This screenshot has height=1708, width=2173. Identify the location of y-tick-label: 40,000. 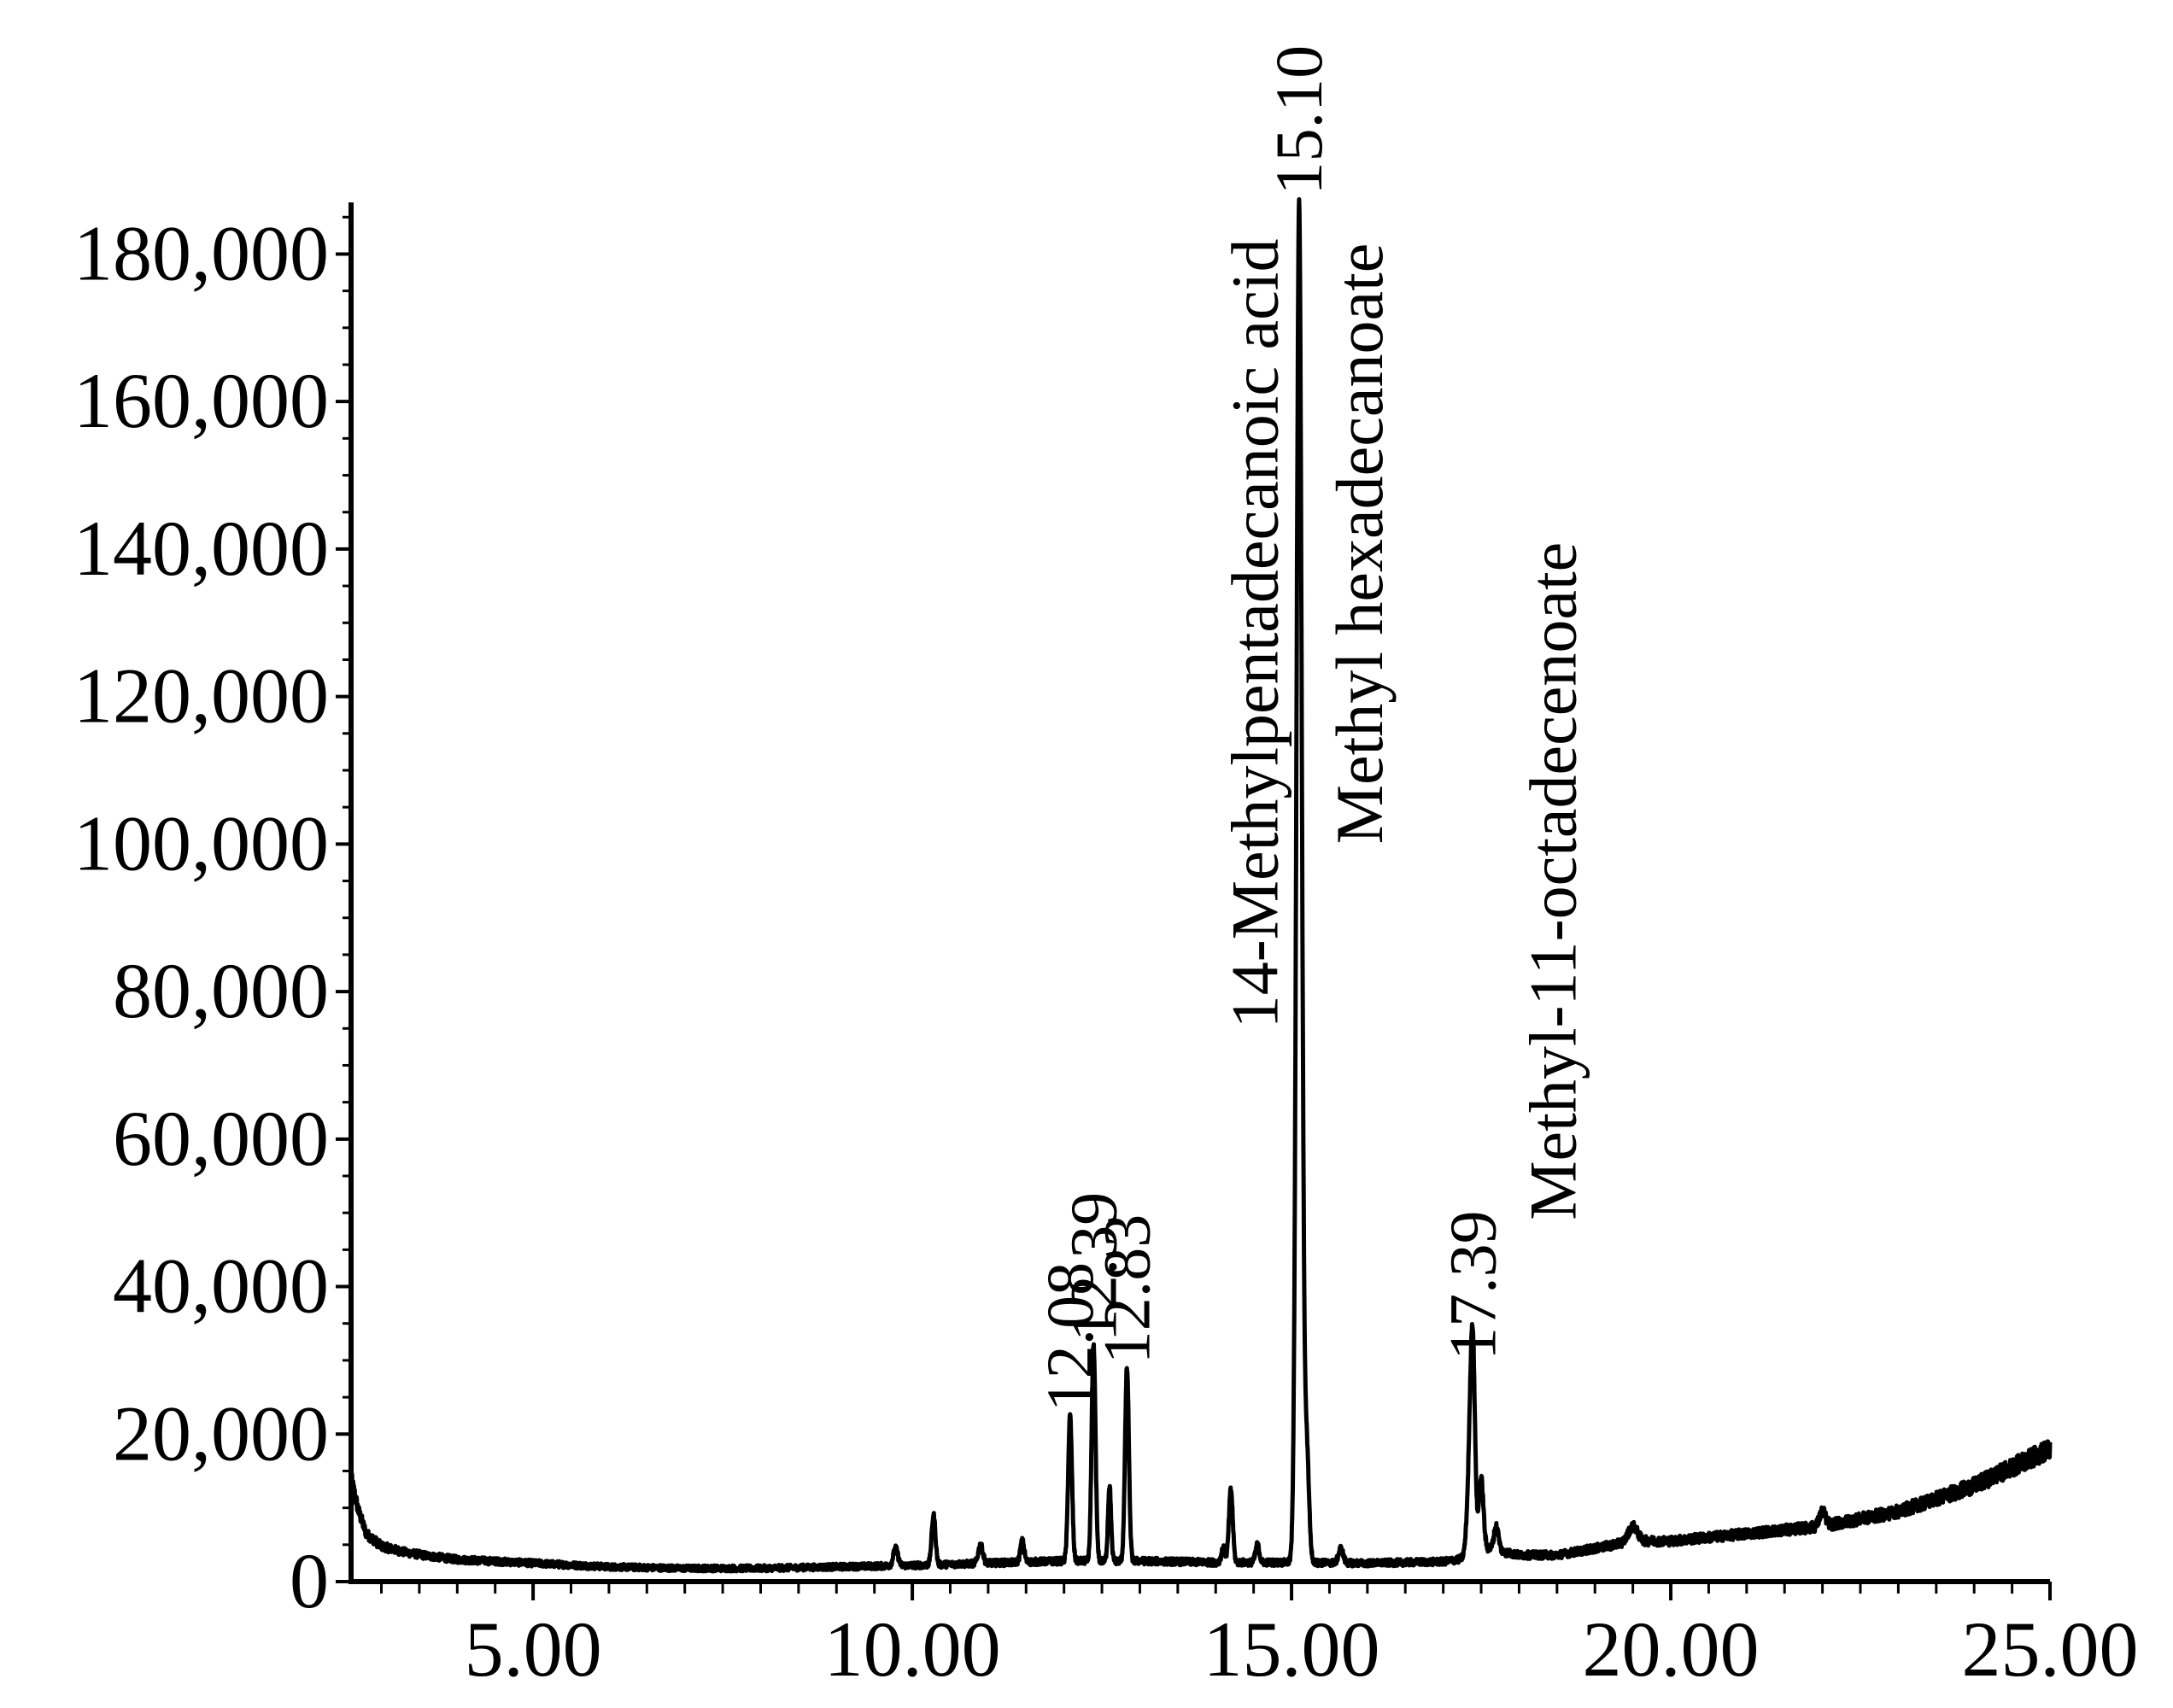
(221, 1286).